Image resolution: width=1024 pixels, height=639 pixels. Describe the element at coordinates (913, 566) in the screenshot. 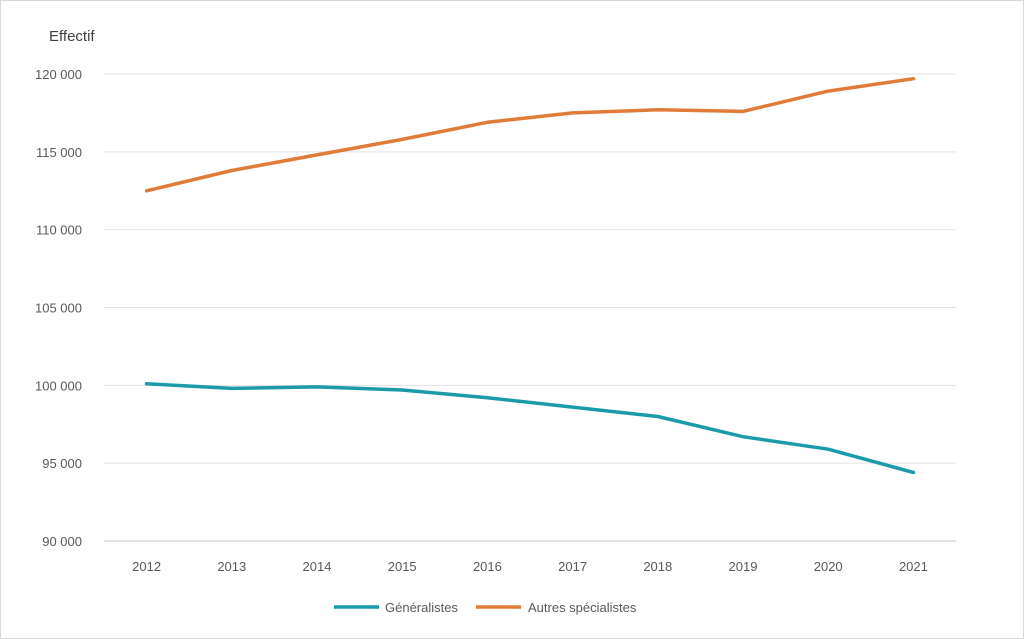

I see `x-tick-label: 2021` at that location.